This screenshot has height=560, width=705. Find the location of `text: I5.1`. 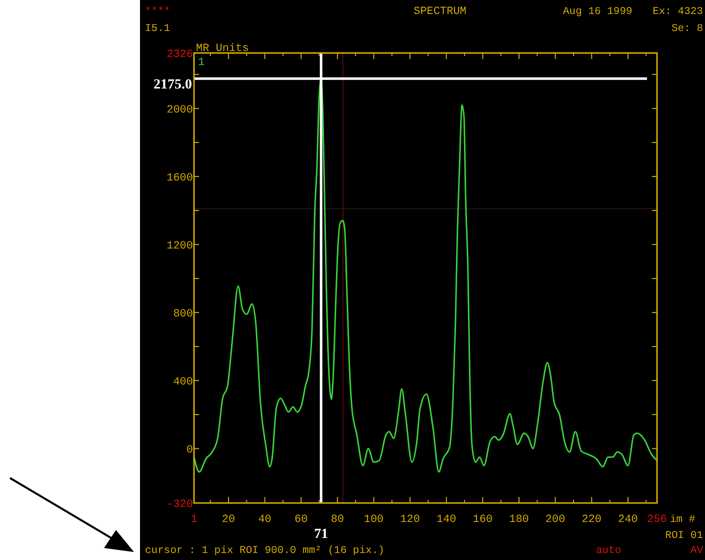

text: I5.1 is located at coordinates (157, 29).